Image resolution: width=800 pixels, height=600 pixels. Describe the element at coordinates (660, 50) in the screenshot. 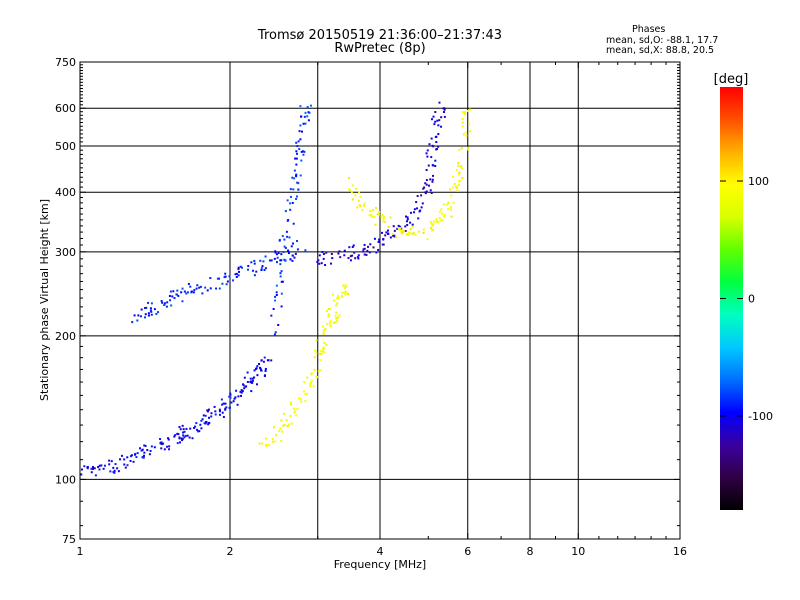

I see `phases-x-stats: mean, sd,X: 88.8, 20.5` at that location.